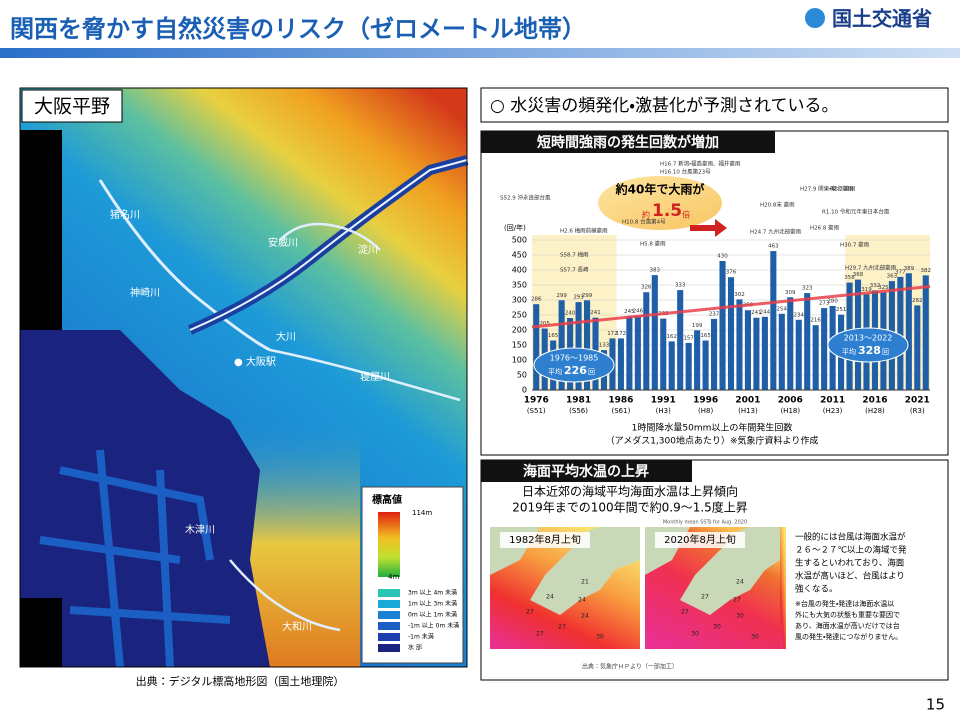 This screenshot has width=960, height=720. What do you see at coordinates (815, 18) in the screenshot?
I see `logo-icon` at bounding box center [815, 18].